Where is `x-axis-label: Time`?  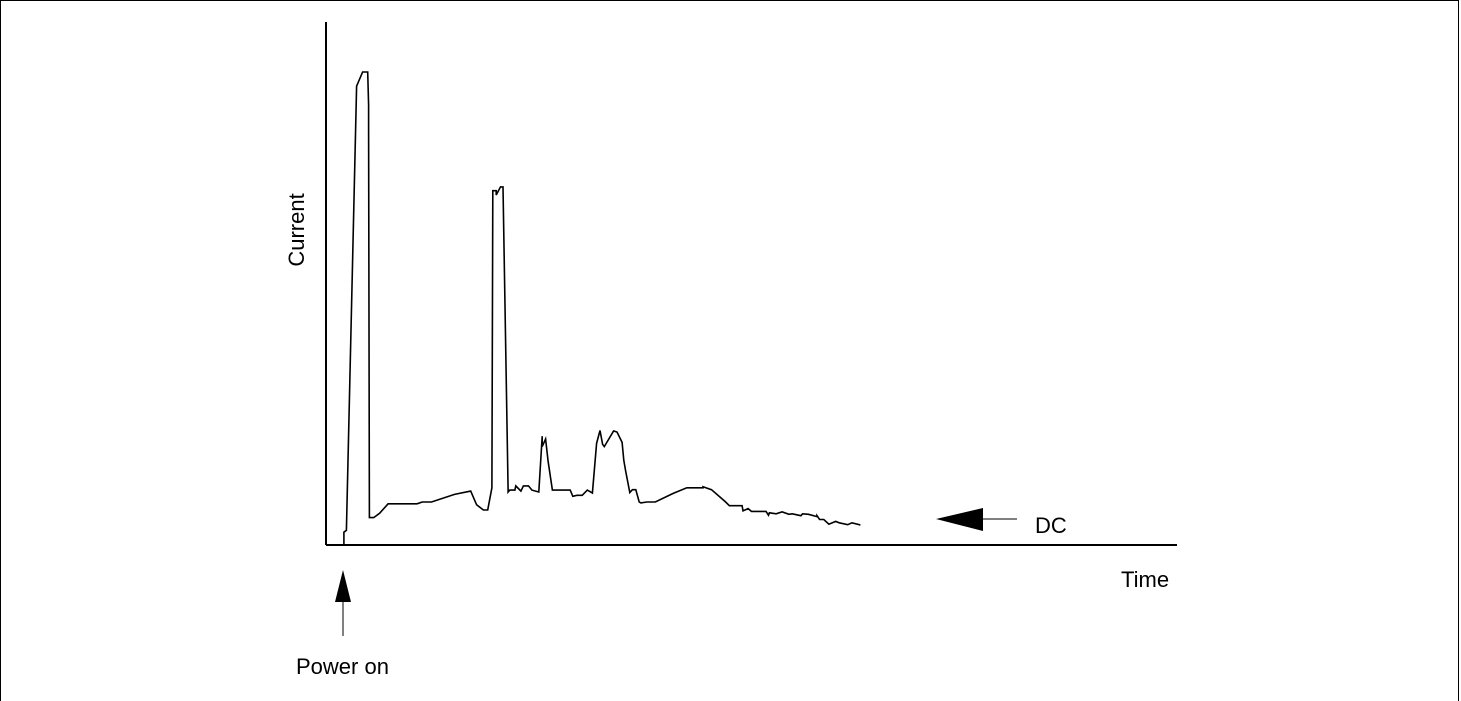
x-axis-label: Time is located at coordinates (1145, 579).